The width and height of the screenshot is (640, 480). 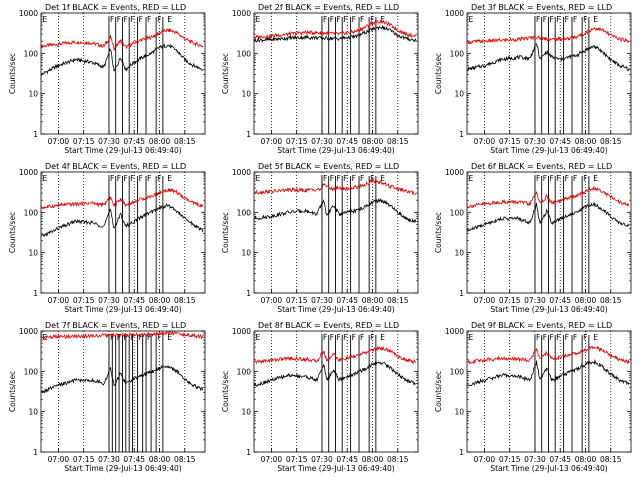 I want to click on panel-title: Det 5f BLACK = Events, RED = LLD, so click(x=328, y=166).